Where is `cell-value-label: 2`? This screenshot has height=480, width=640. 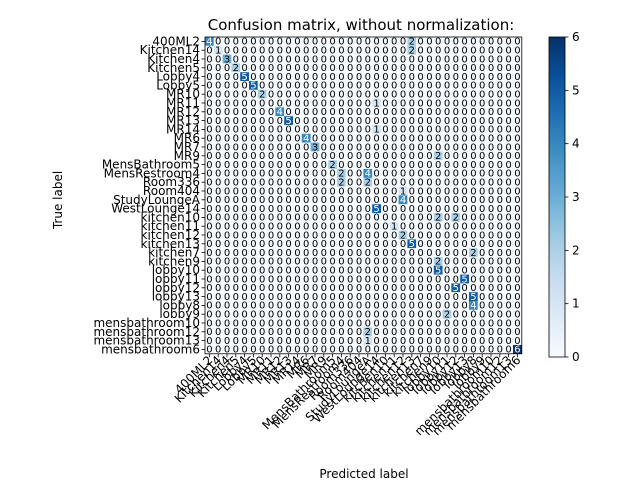 cell-value-label: 2 is located at coordinates (412, 51).